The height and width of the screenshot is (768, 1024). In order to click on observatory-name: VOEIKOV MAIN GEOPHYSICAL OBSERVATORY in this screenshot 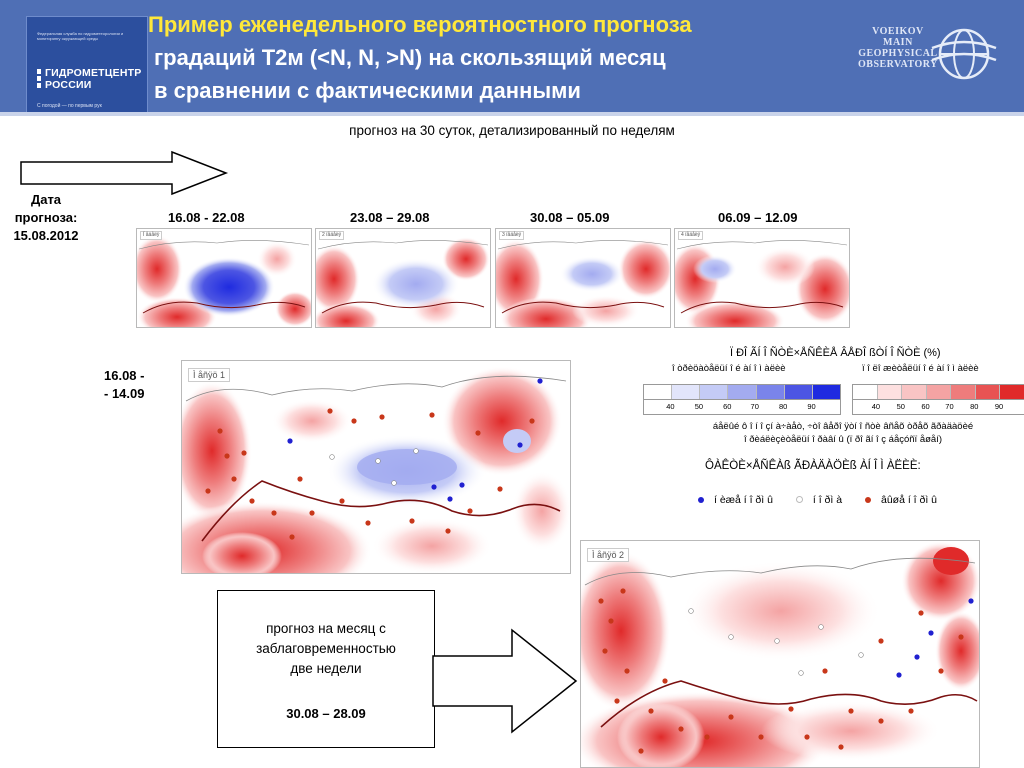, I will do `click(898, 48)`.